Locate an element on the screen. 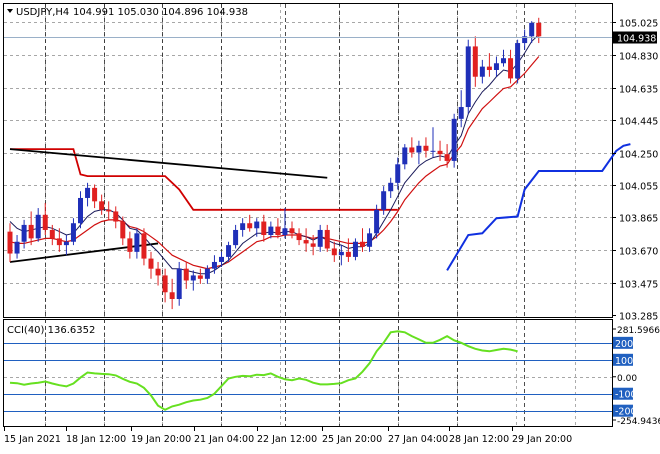 The height and width of the screenshot is (454, 660). price-tick-label: 104.445 is located at coordinates (638, 122).